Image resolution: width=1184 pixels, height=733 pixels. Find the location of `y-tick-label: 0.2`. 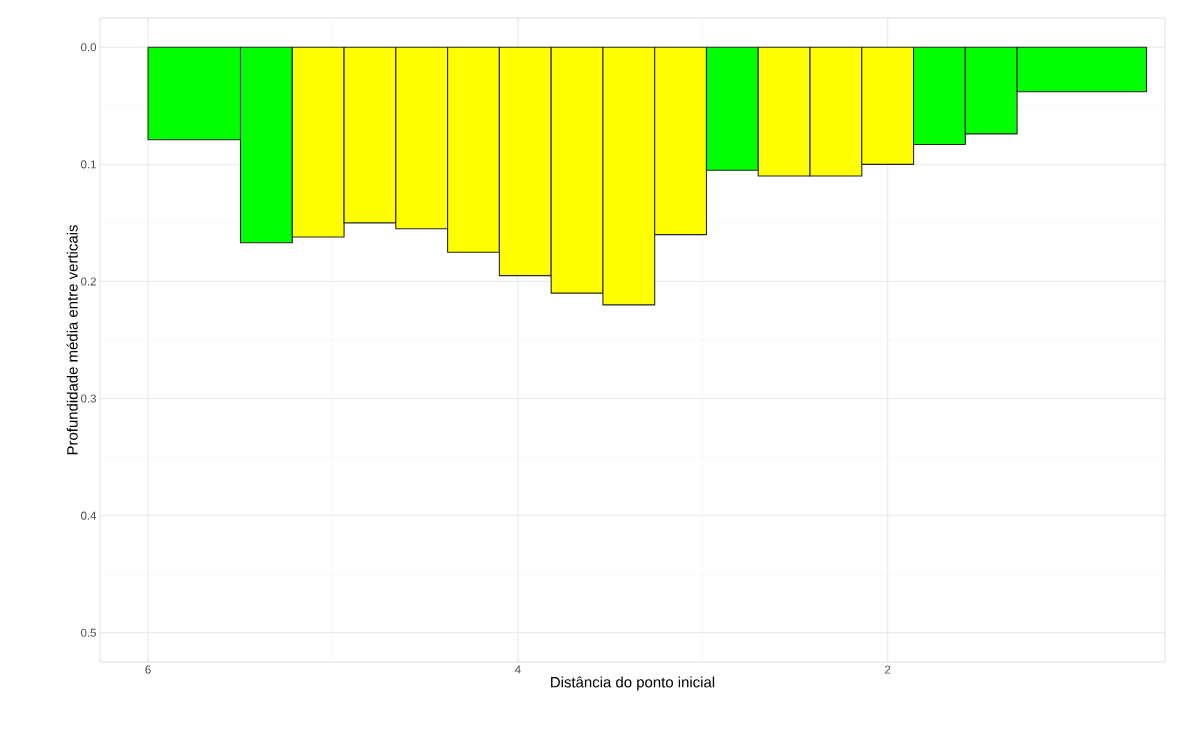

y-tick-label: 0.2 is located at coordinates (88, 281).